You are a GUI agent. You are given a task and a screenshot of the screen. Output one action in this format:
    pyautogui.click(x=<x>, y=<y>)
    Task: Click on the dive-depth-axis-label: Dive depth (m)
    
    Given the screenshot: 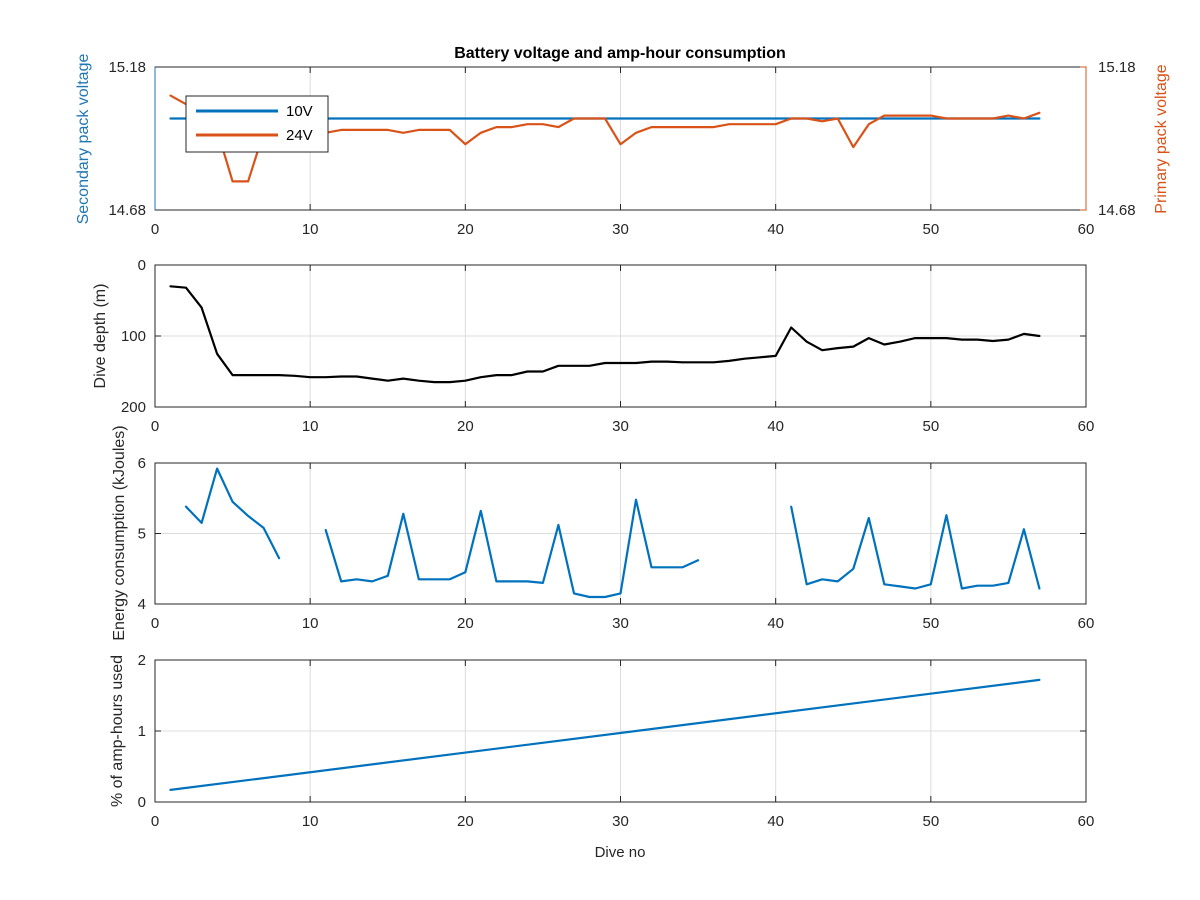 What is the action you would take?
    pyautogui.click(x=100, y=336)
    